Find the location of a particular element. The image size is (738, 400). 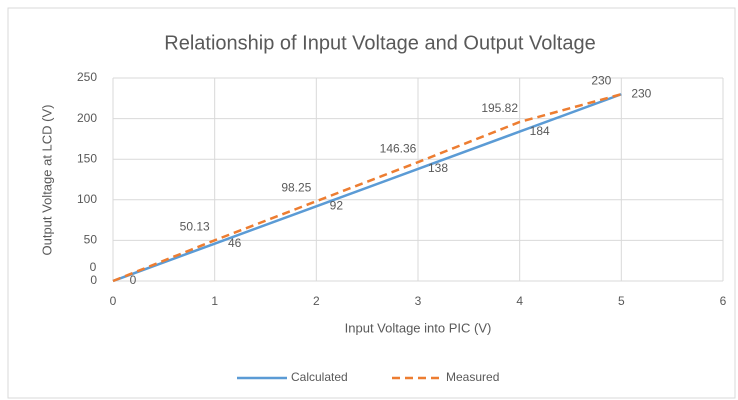

data-label: 184 is located at coordinates (540, 131).